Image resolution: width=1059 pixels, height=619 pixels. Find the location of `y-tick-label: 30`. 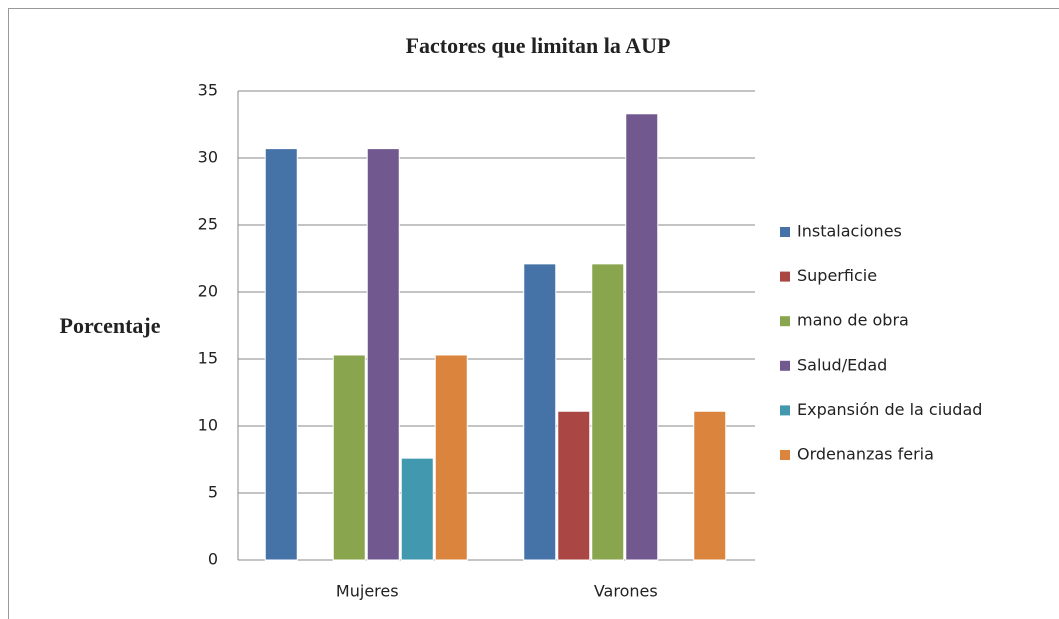

y-tick-label: 30 is located at coordinates (208, 157).